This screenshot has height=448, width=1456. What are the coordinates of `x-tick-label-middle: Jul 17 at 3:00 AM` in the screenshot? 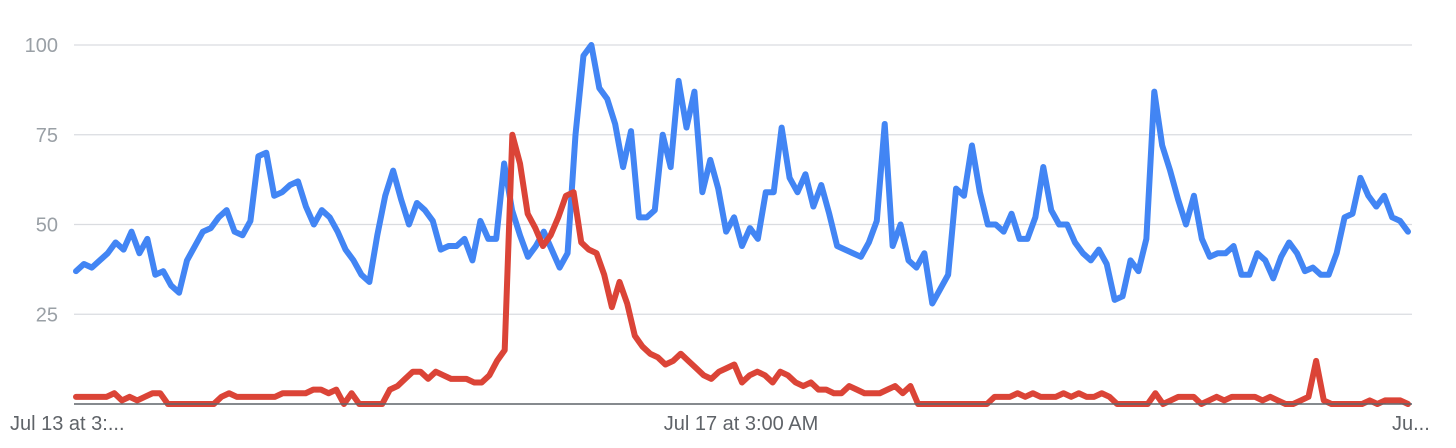 It's located at (741, 424).